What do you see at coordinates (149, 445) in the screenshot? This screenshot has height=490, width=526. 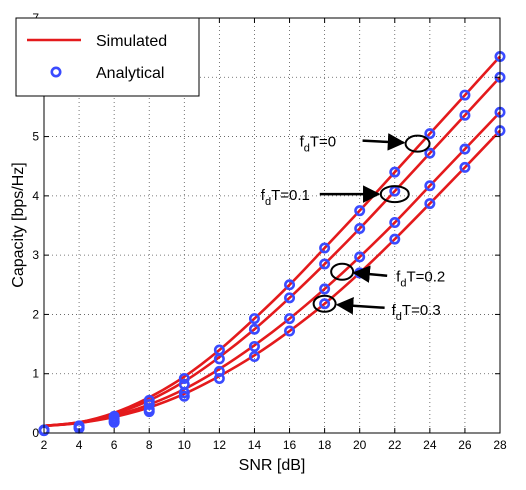 I see `x-tick-label: 8` at bounding box center [149, 445].